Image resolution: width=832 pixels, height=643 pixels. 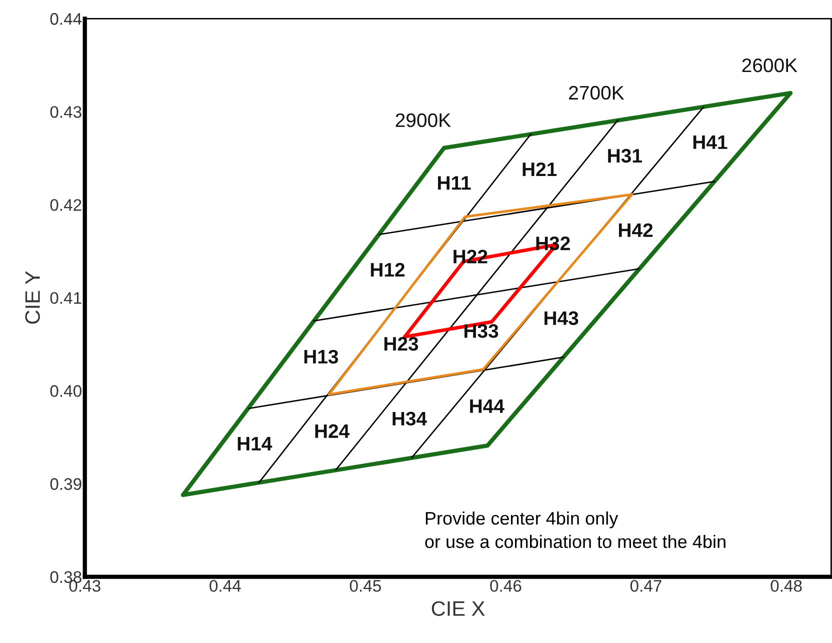 I want to click on annotation: H44, so click(x=487, y=406).